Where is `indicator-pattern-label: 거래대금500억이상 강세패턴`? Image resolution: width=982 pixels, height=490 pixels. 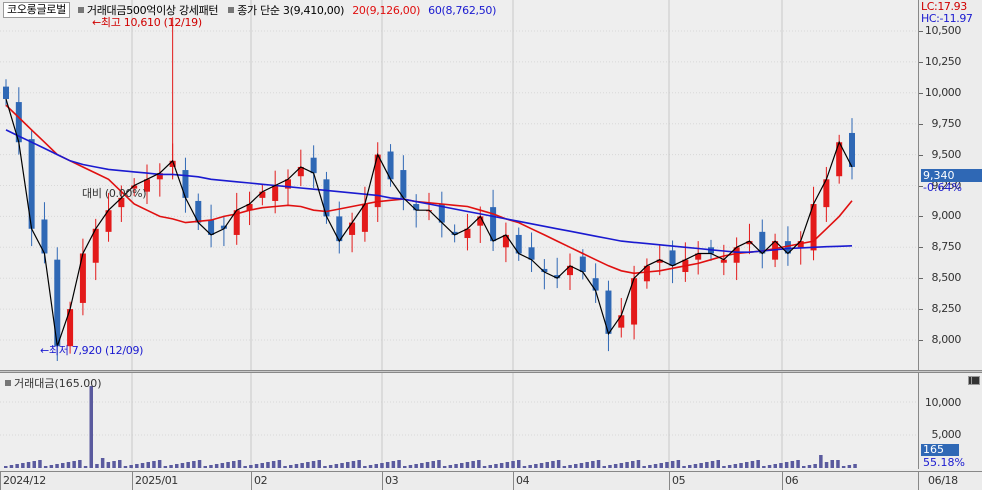
indicator-pattern-label: 거래대금500억이상 강세패턴 is located at coordinates (152, 10).